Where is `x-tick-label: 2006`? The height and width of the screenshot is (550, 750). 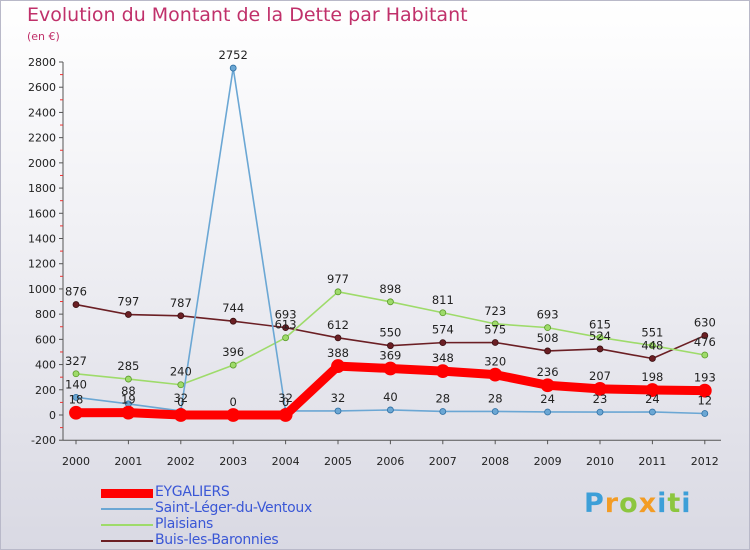
x-tick-label: 2006 is located at coordinates (390, 461).